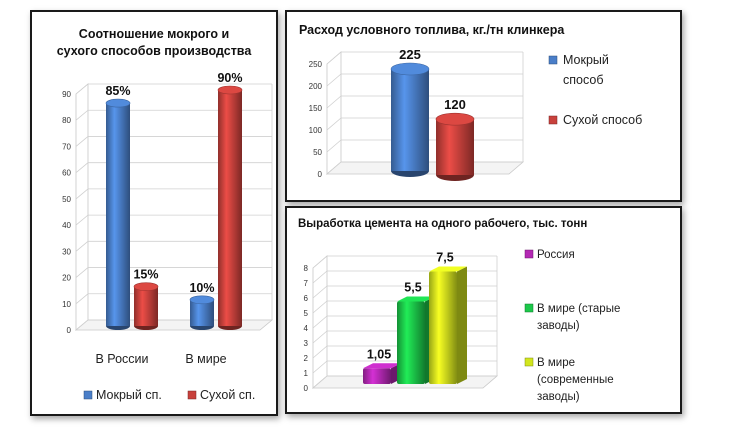  What do you see at coordinates (575, 380) in the screenshot?
I see `legend-label: (современные` at bounding box center [575, 380].